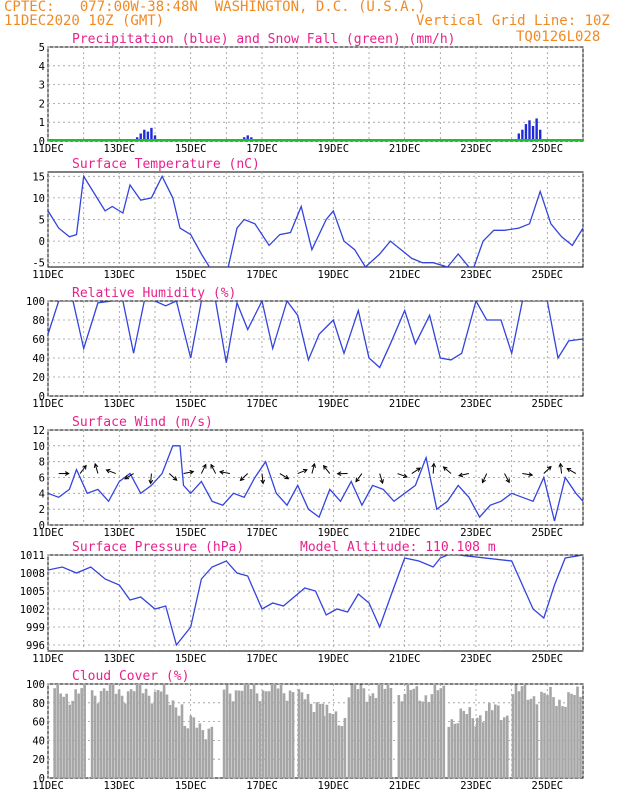  What do you see at coordinates (32, 574) in the screenshot?
I see `y-tick-label: 1008` at bounding box center [32, 574].